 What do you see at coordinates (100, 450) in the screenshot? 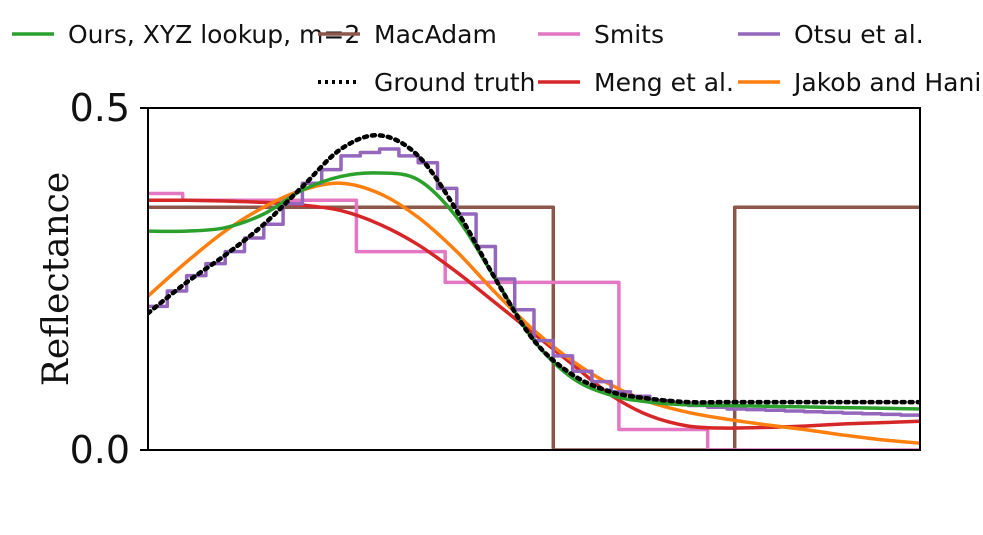
I see `y-tick-label: 0.0` at bounding box center [100, 450].